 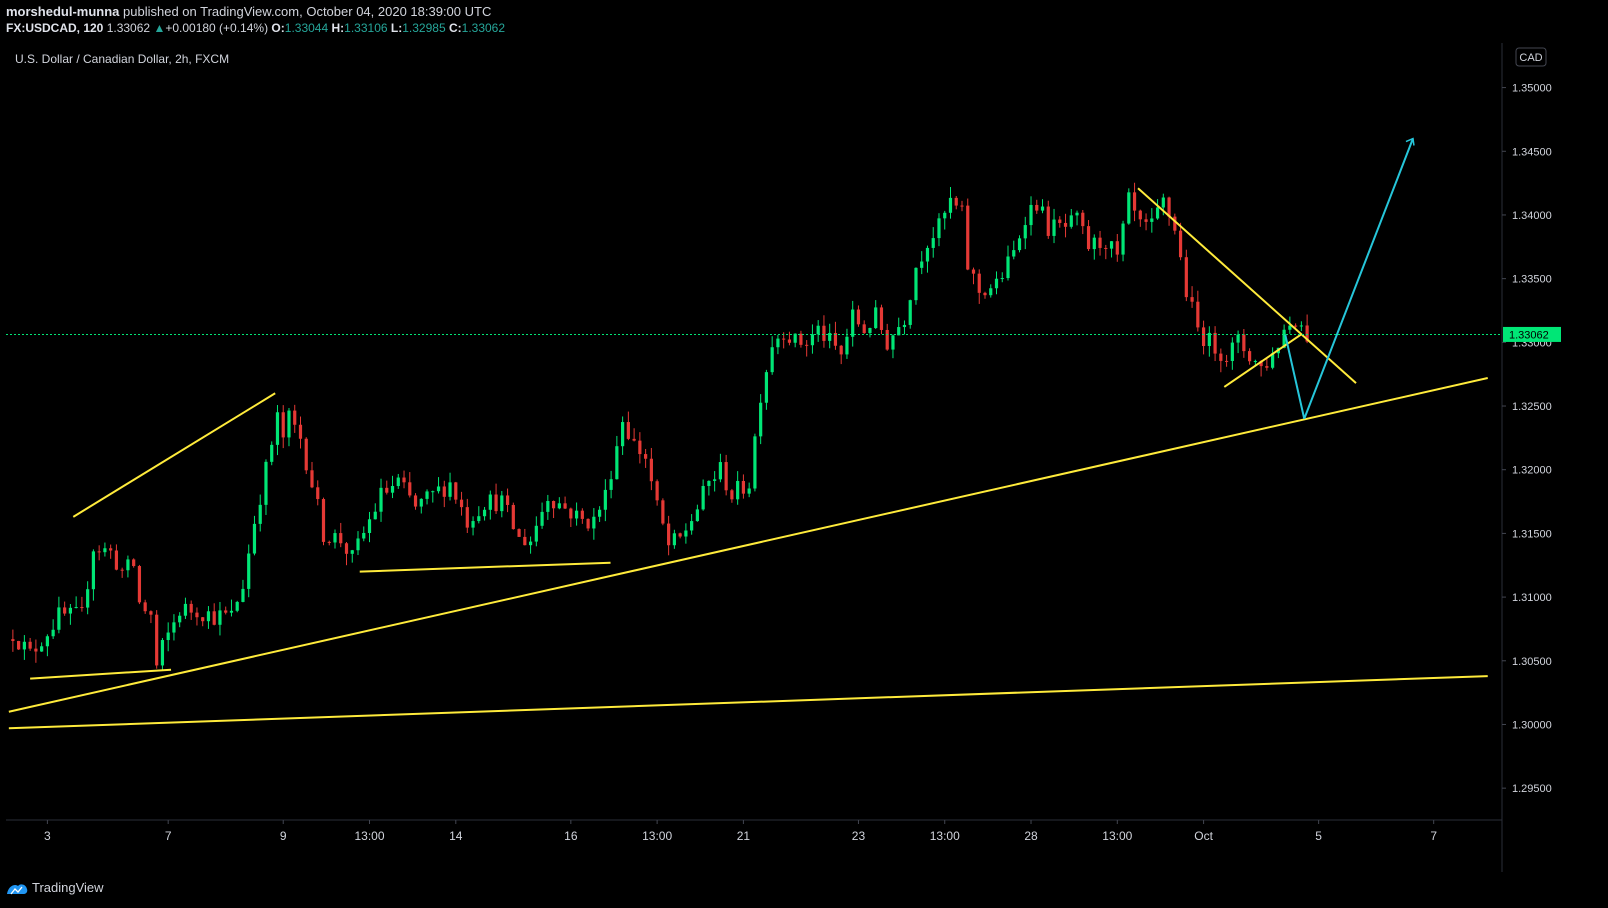 I want to click on author-name: morshedul-munna, so click(x=63, y=11).